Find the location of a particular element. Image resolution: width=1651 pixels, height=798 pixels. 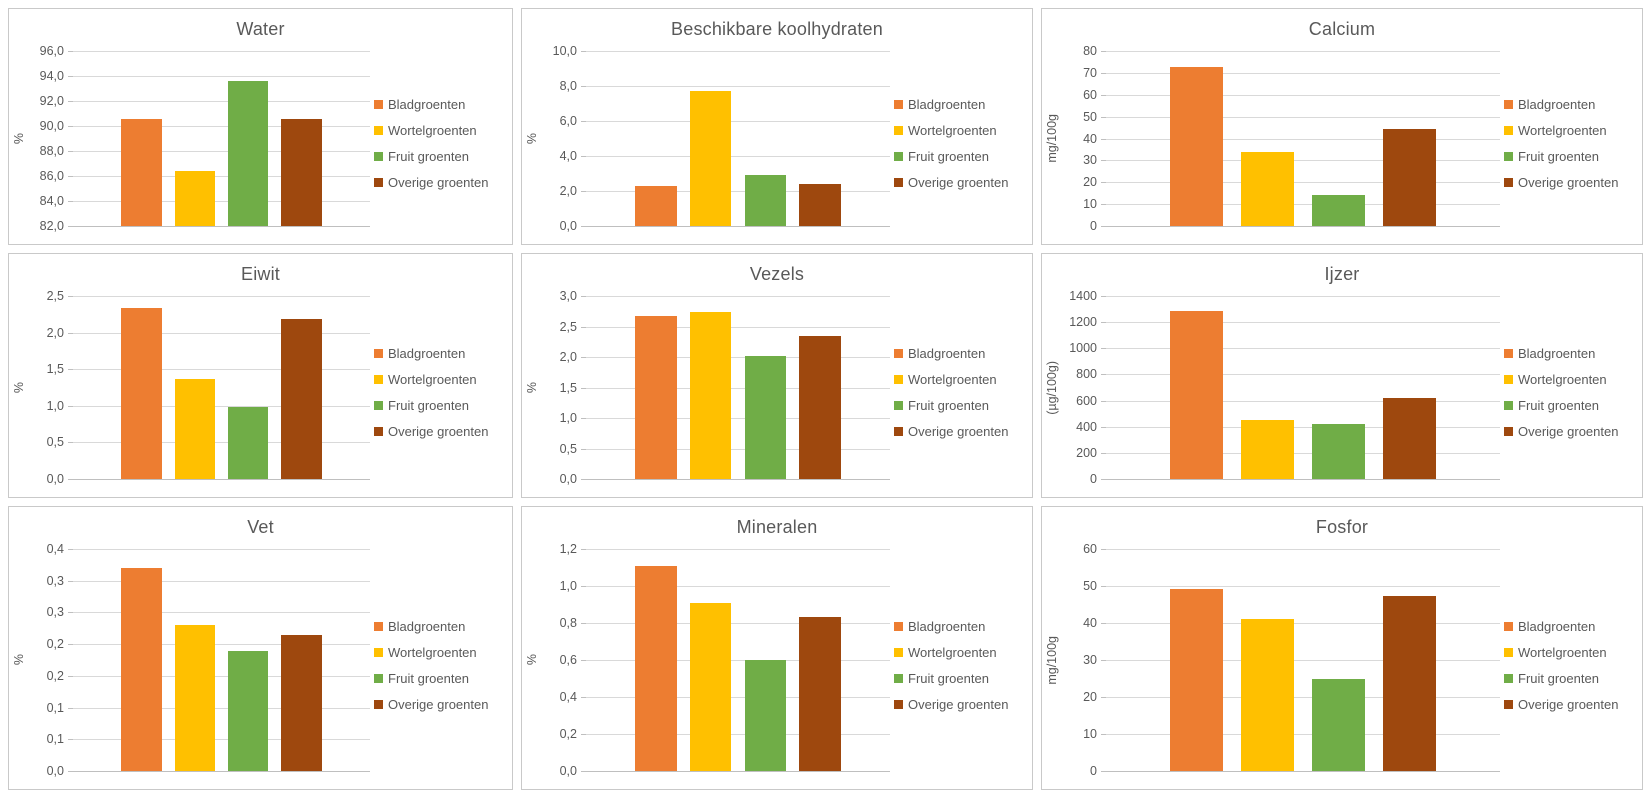

y-tick-label: 88,0 is located at coordinates (51, 151).